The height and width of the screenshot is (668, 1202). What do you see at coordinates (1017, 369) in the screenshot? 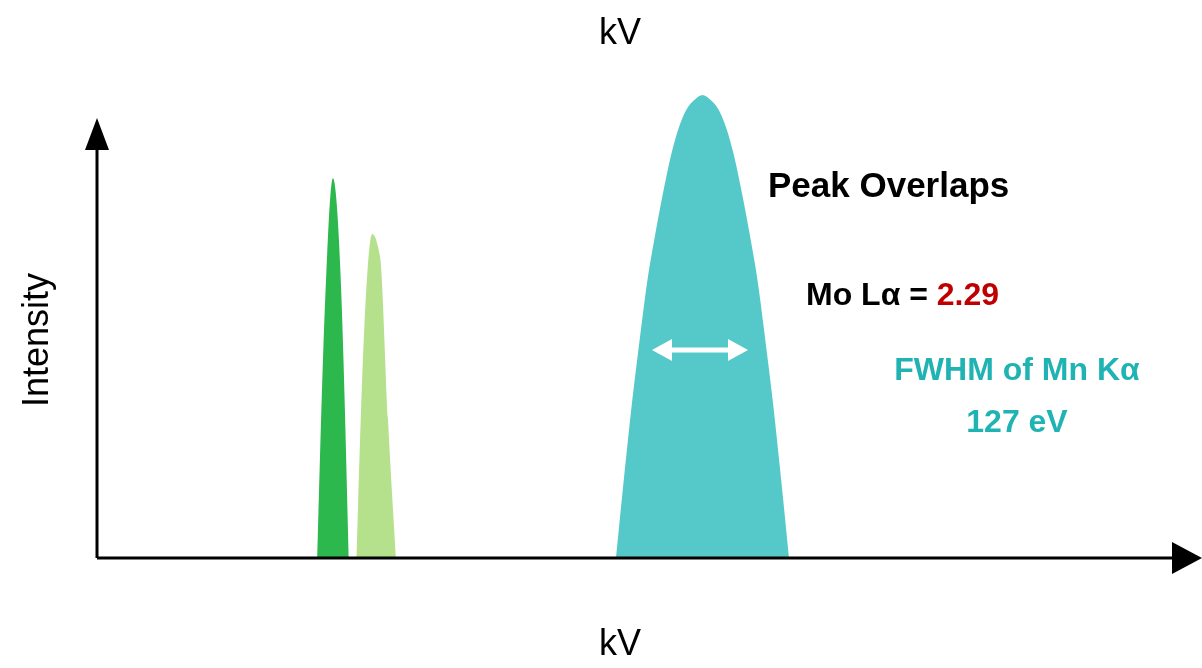
I see `annotation: FWHM of Mn Kα` at bounding box center [1017, 369].